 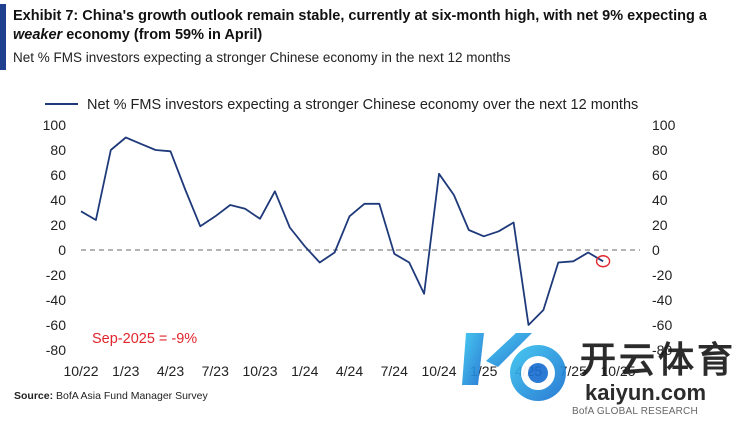 I want to click on y-tick-right: 20, so click(x=660, y=225).